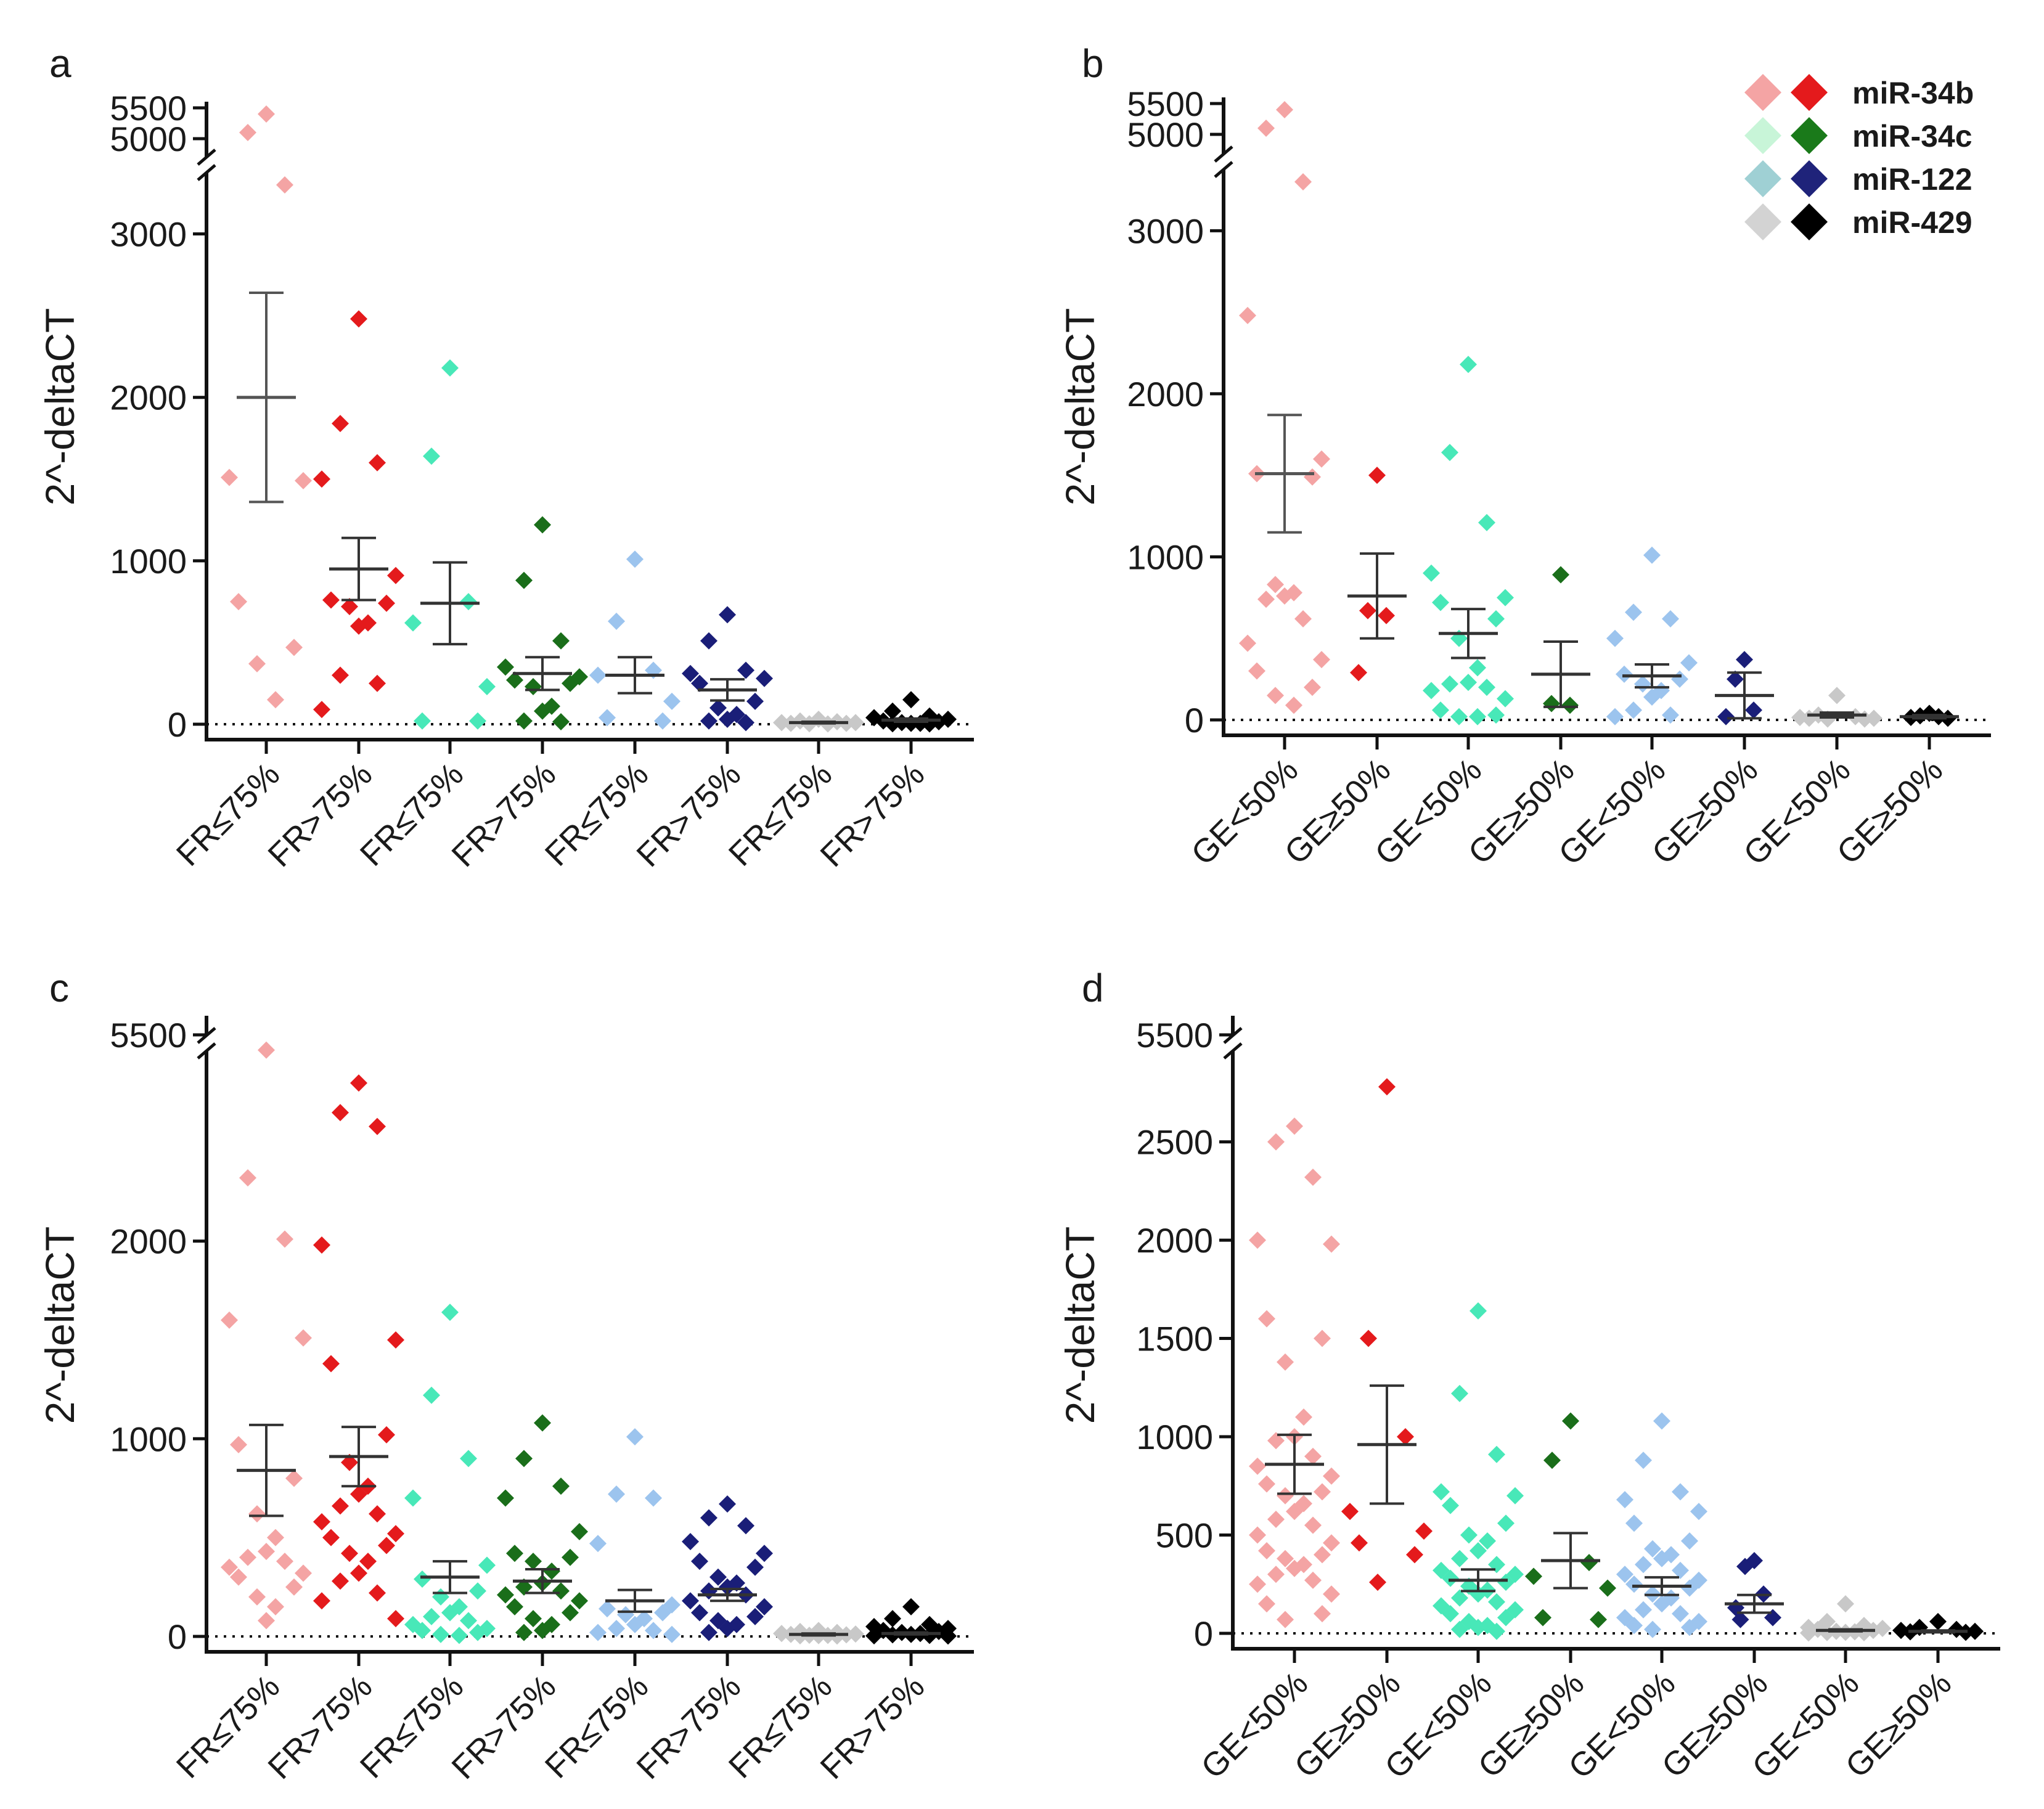  What do you see at coordinates (504, 1727) in the screenshot?
I see `x-tick-label: FR>75%` at bounding box center [504, 1727].